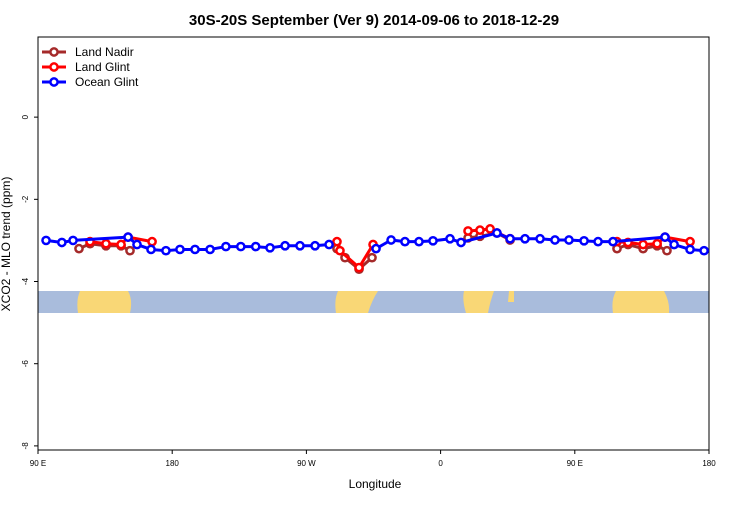  What do you see at coordinates (107, 82) in the screenshot?
I see `legend-label: Ocean Glint` at bounding box center [107, 82].